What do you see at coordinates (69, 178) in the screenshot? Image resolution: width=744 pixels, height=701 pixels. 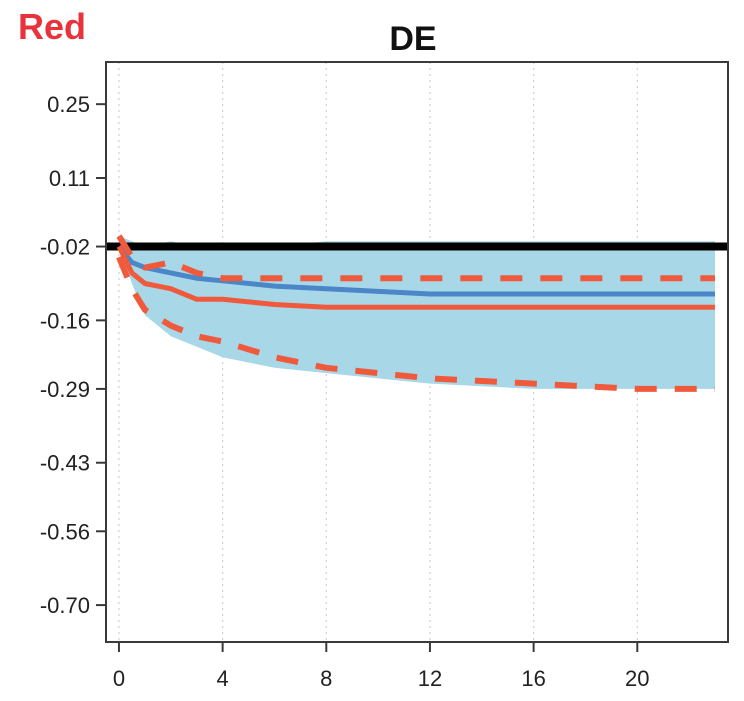 I see `y-tick-label: 0.11` at bounding box center [69, 178].